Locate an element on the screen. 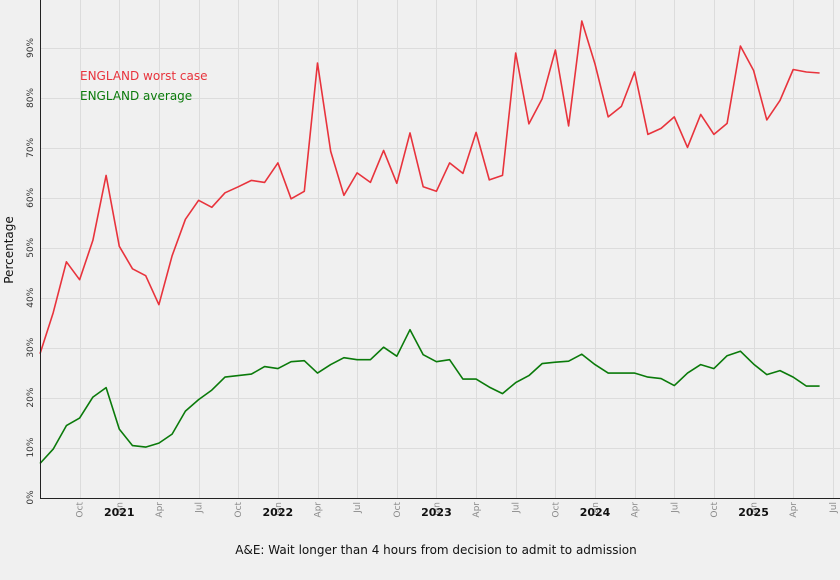 Image resolution: width=840 pixels, height=580 pixels. y-tick-label: 20% is located at coordinates (31, 397).